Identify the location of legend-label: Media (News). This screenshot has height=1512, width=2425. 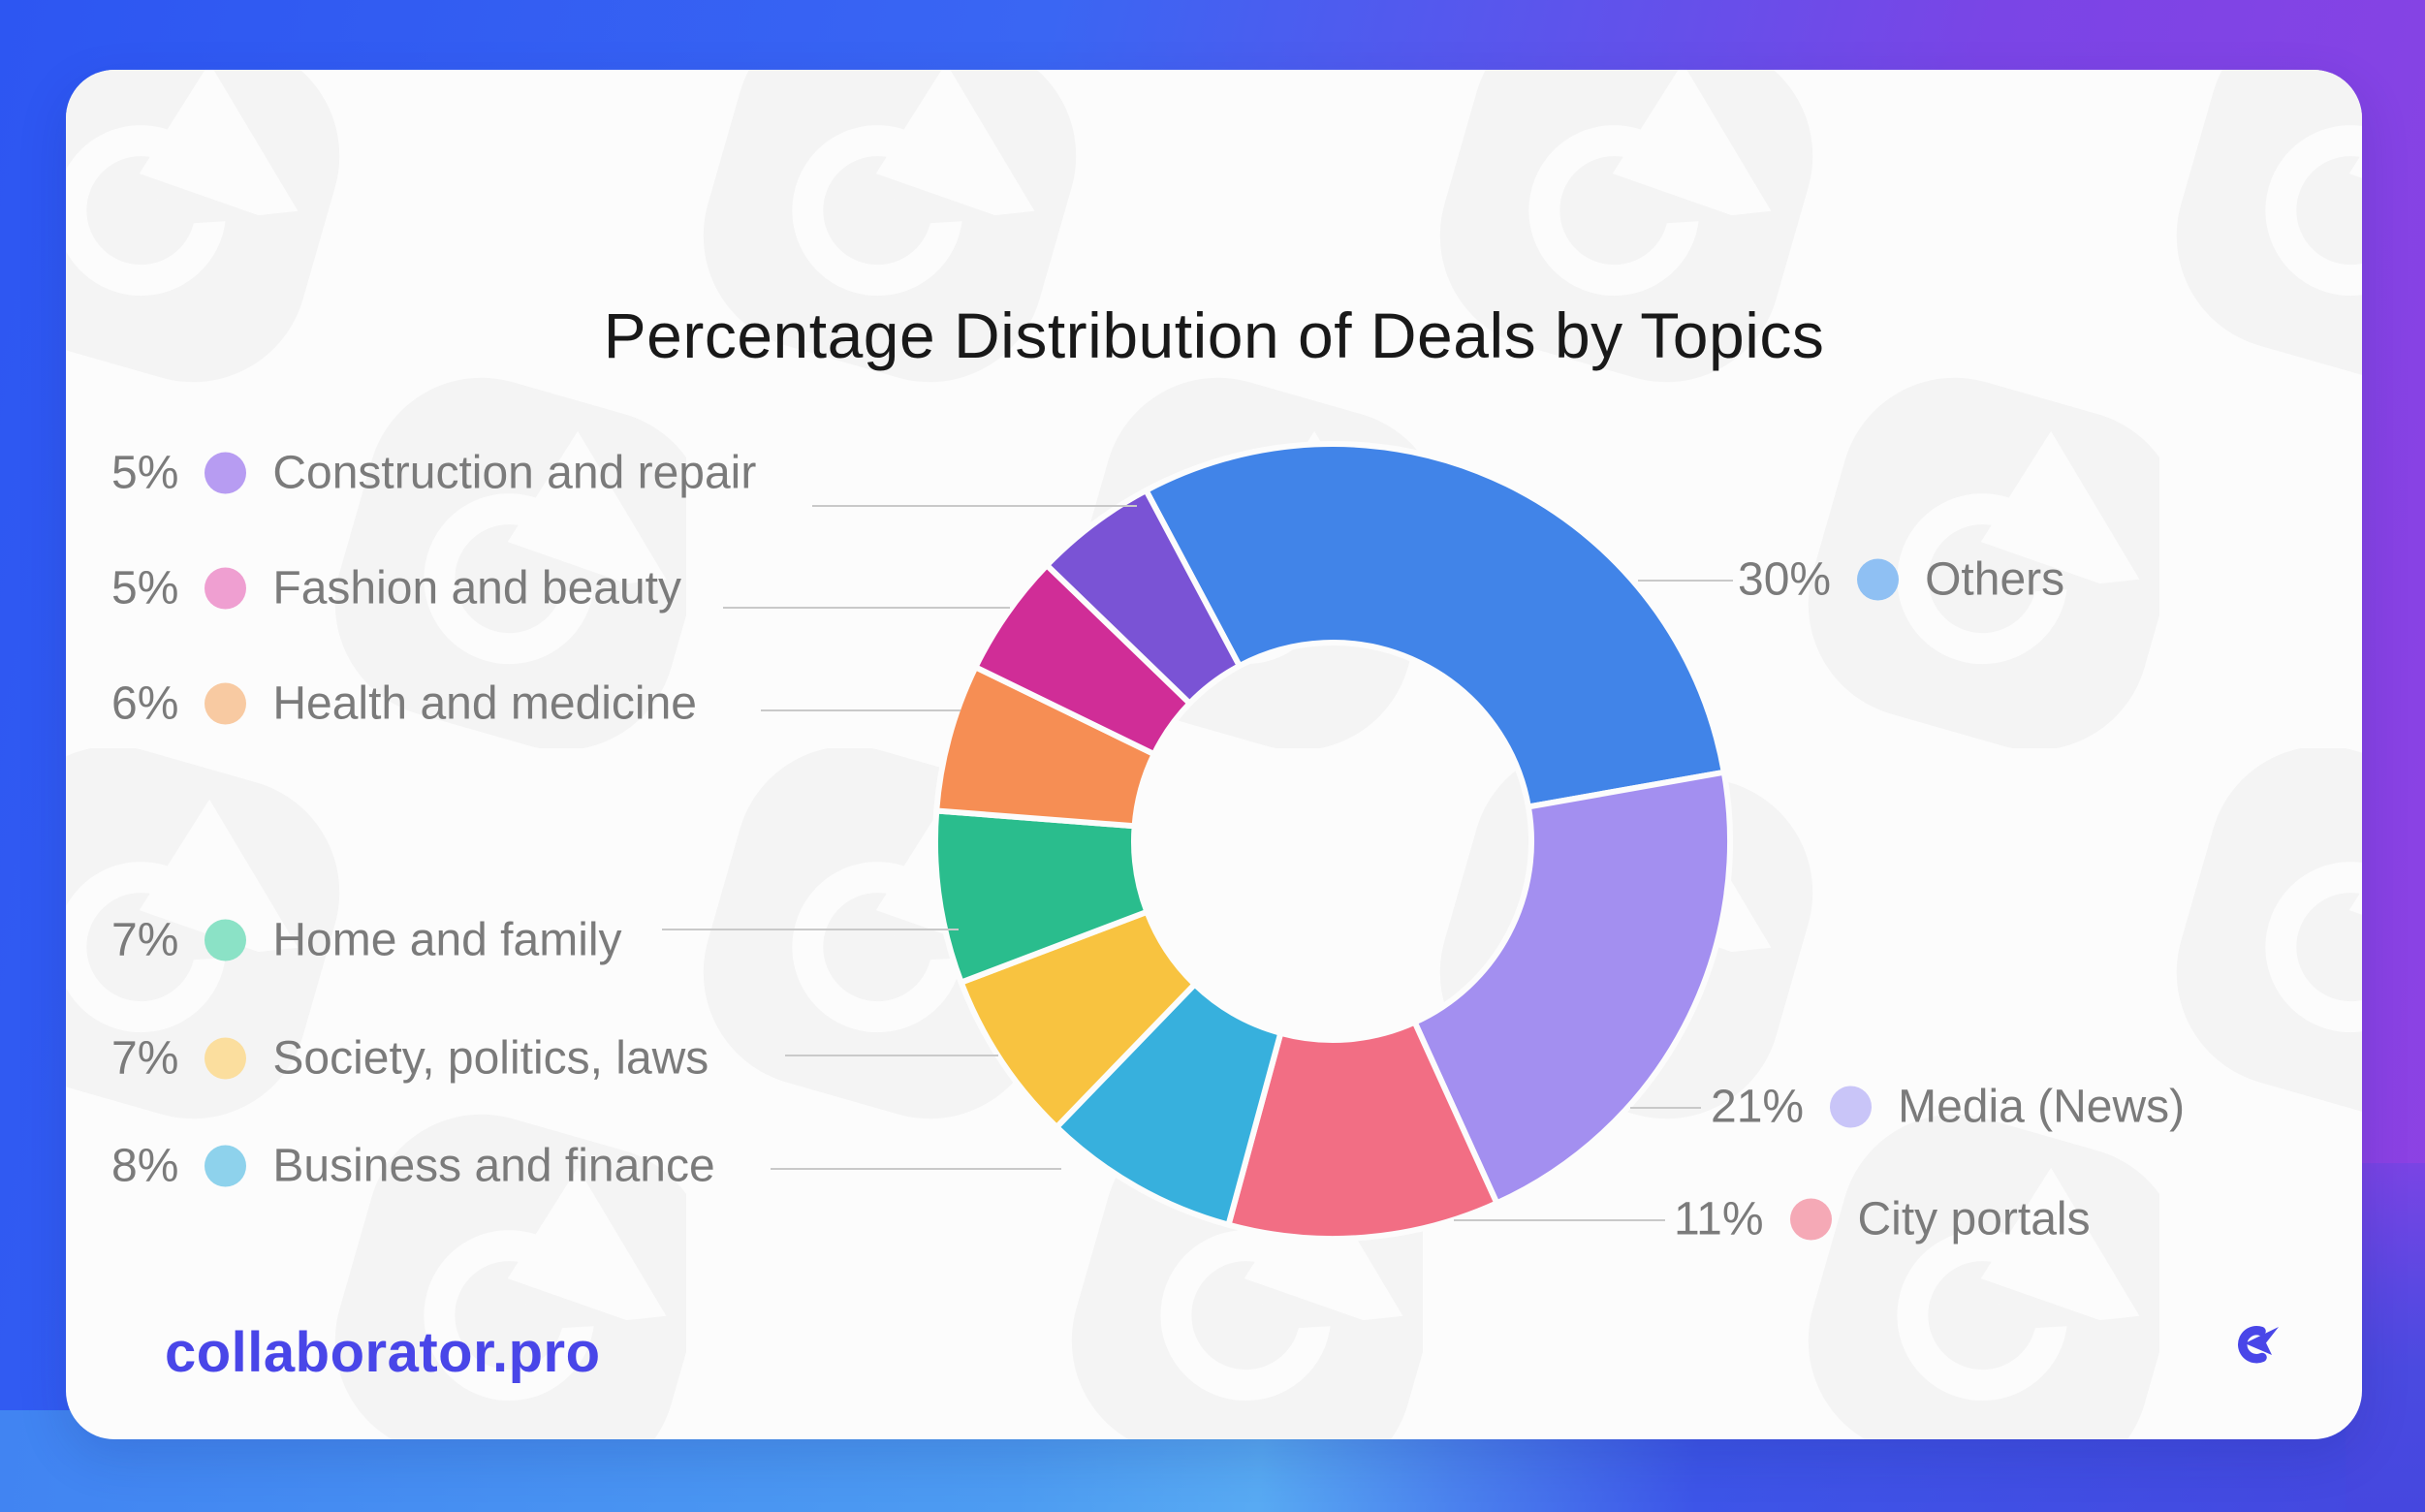
(2042, 1107).